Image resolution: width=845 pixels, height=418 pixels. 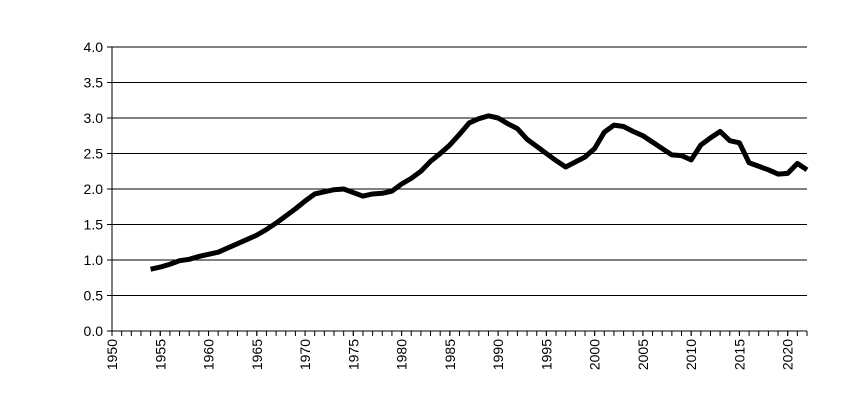 What do you see at coordinates (209, 354) in the screenshot?
I see `x-tick-label: 1960` at bounding box center [209, 354].